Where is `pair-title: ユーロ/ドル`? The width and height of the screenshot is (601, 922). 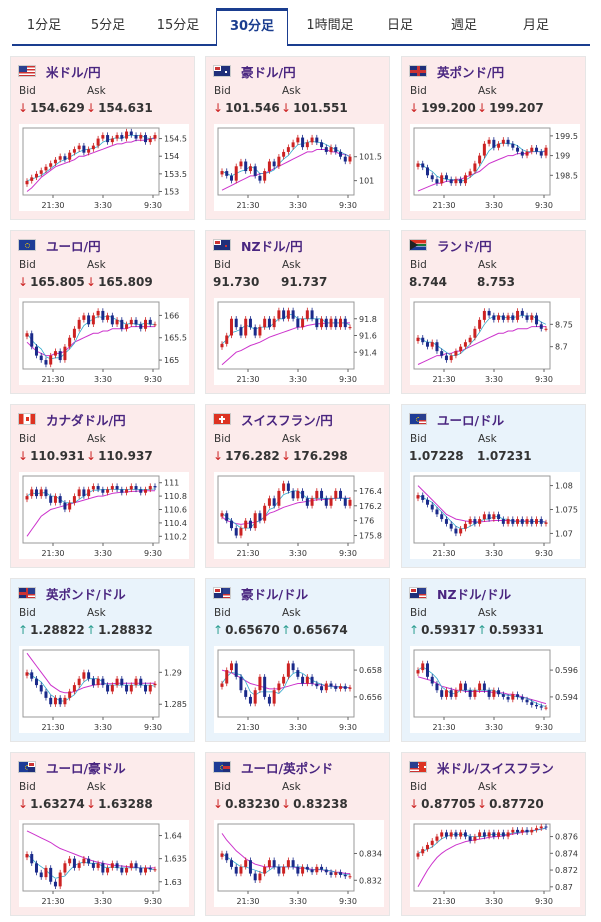 pair-title: ユーロ/ドル is located at coordinates (456, 419).